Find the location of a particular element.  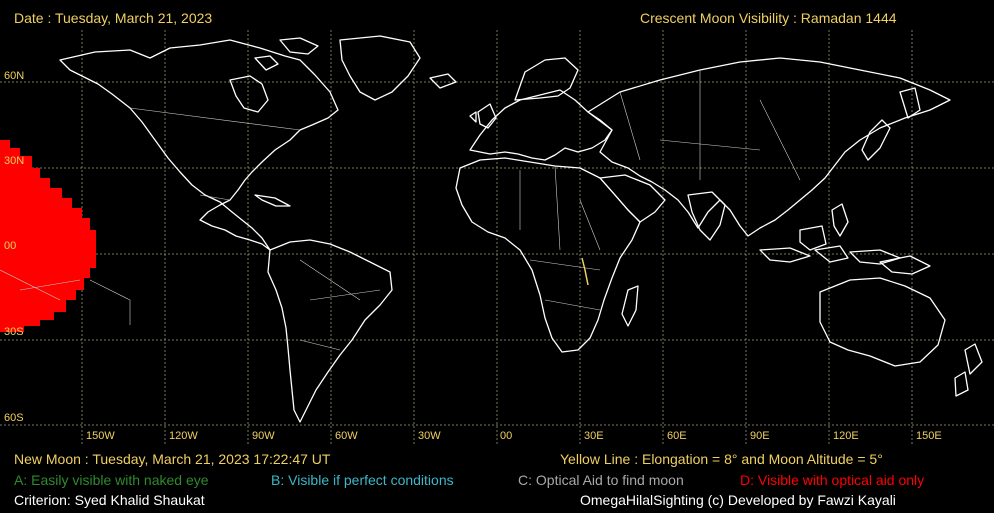

lon-label-90w: 90W is located at coordinates (263, 436).